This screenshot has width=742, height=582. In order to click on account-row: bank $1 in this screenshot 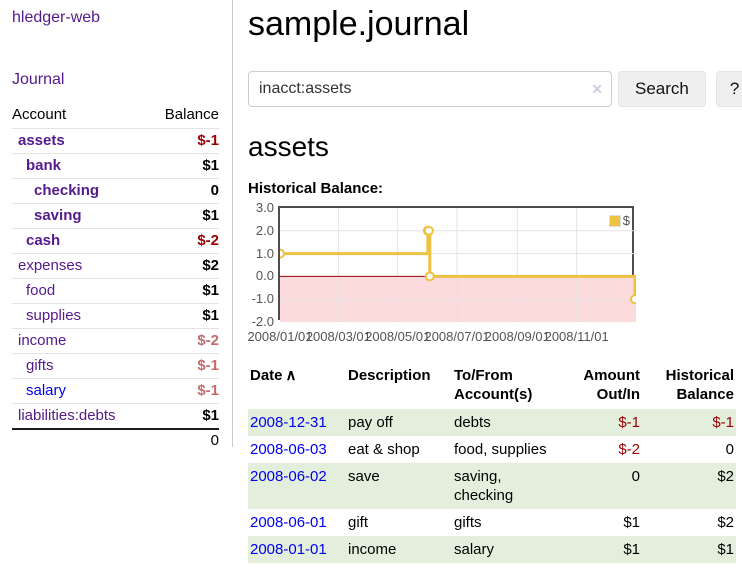, I will do `click(115, 166)`.